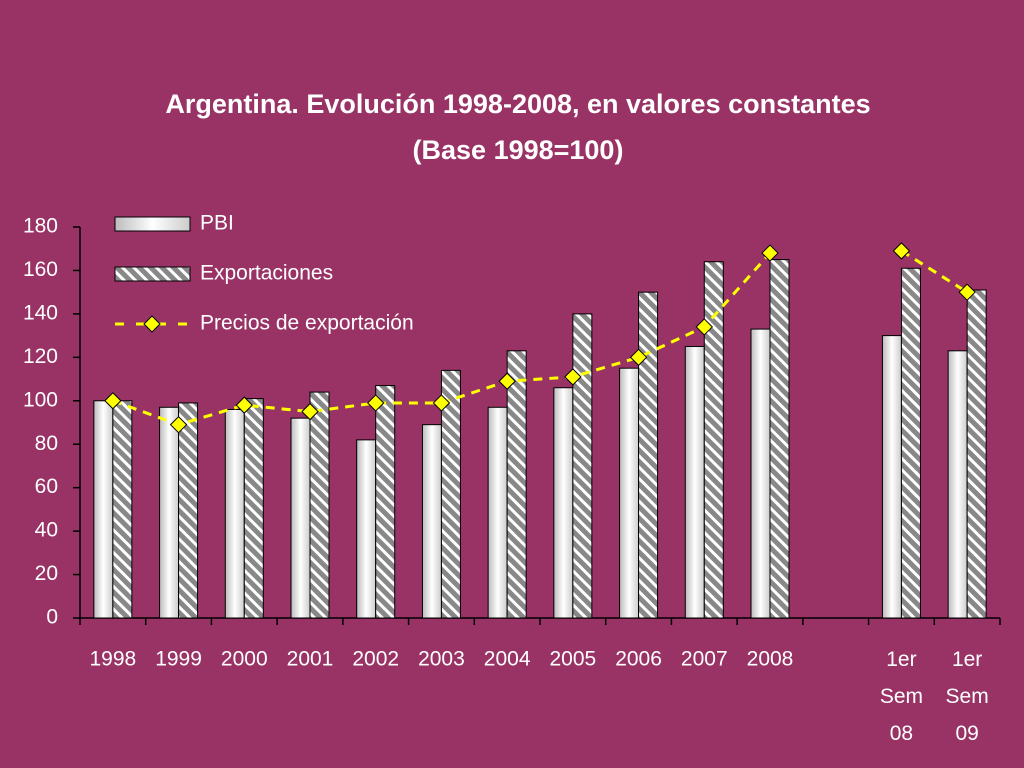  Describe the element at coordinates (244, 659) in the screenshot. I see `x-tick-label: 2000` at that location.